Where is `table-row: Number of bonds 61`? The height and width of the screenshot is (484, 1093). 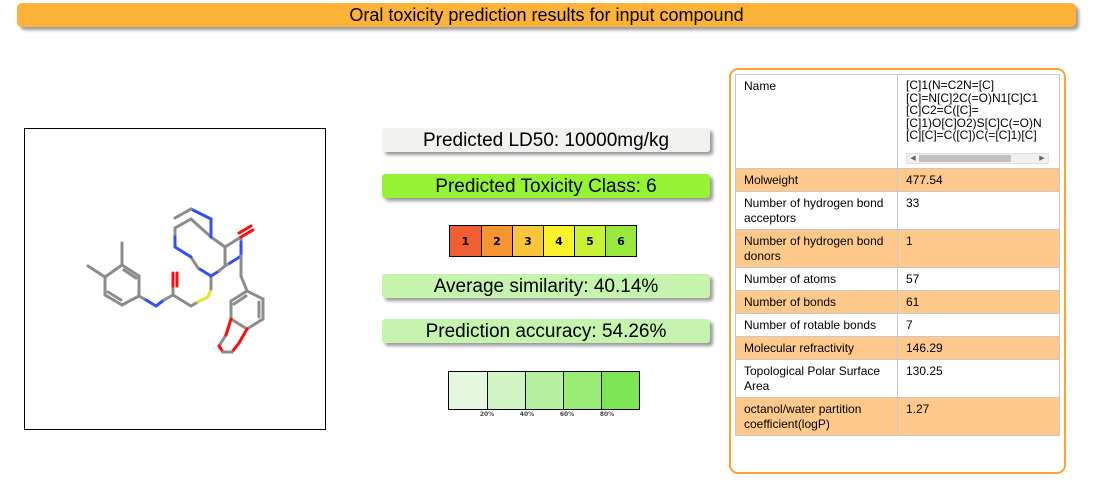
table-row: Number of bonds 61 is located at coordinates (897, 302).